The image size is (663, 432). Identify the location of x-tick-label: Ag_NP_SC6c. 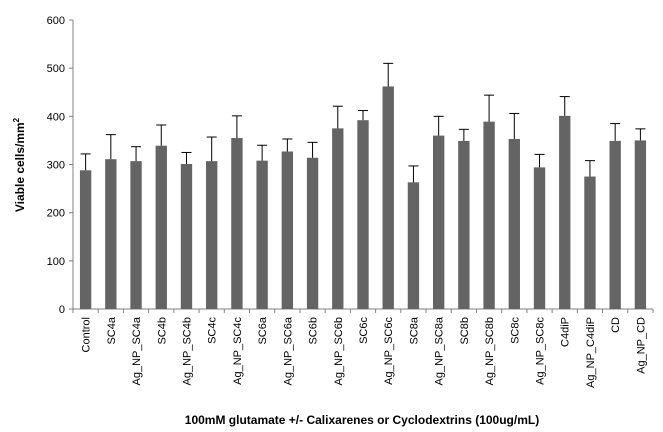
(389, 351).